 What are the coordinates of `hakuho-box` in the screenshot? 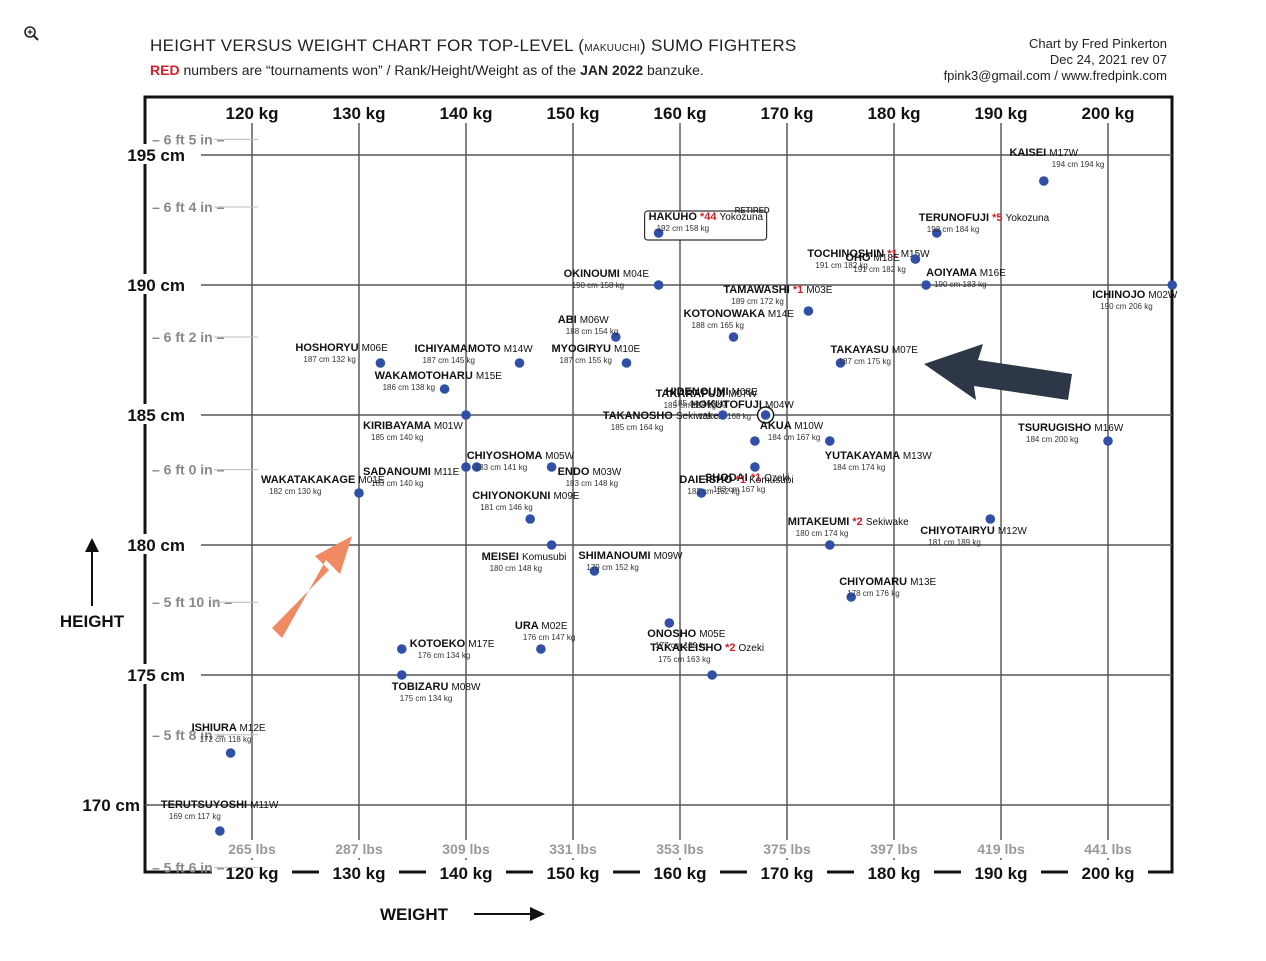 It's located at (705, 225).